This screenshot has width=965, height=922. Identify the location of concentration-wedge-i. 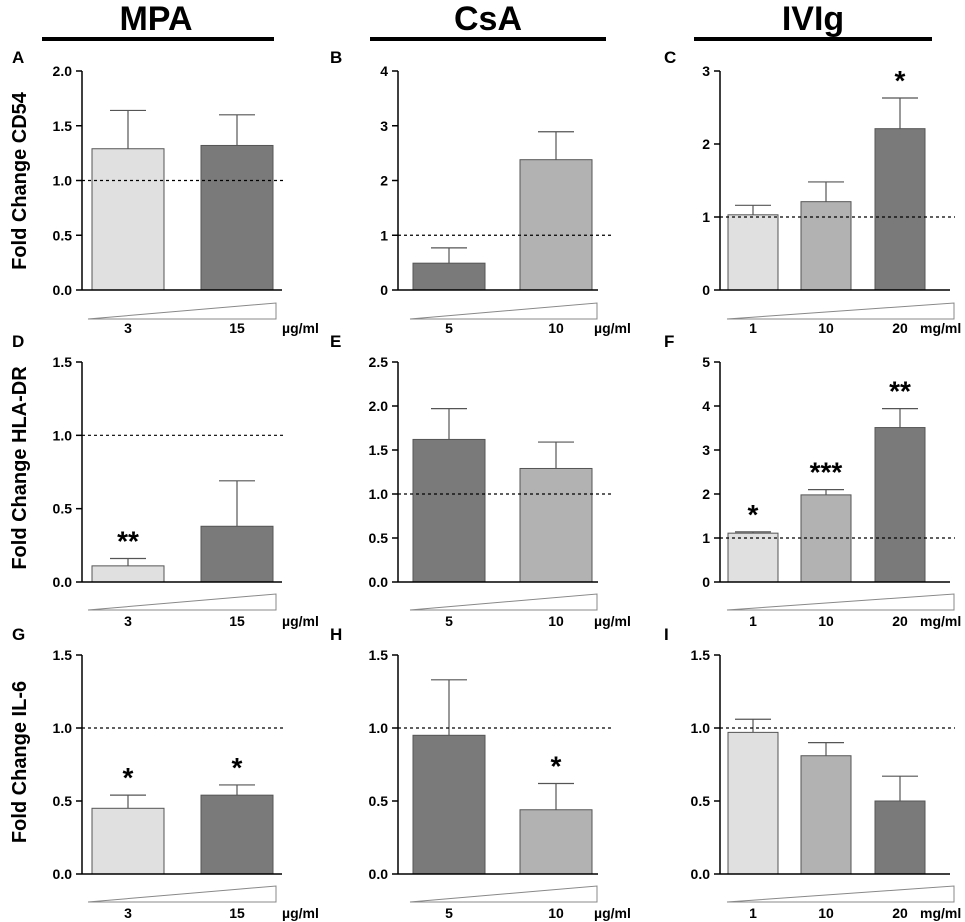
(840, 894).